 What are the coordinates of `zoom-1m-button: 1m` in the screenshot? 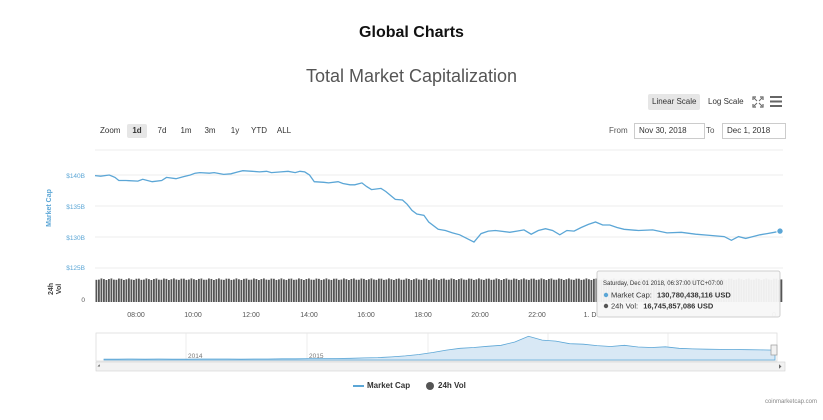 It's located at (186, 130).